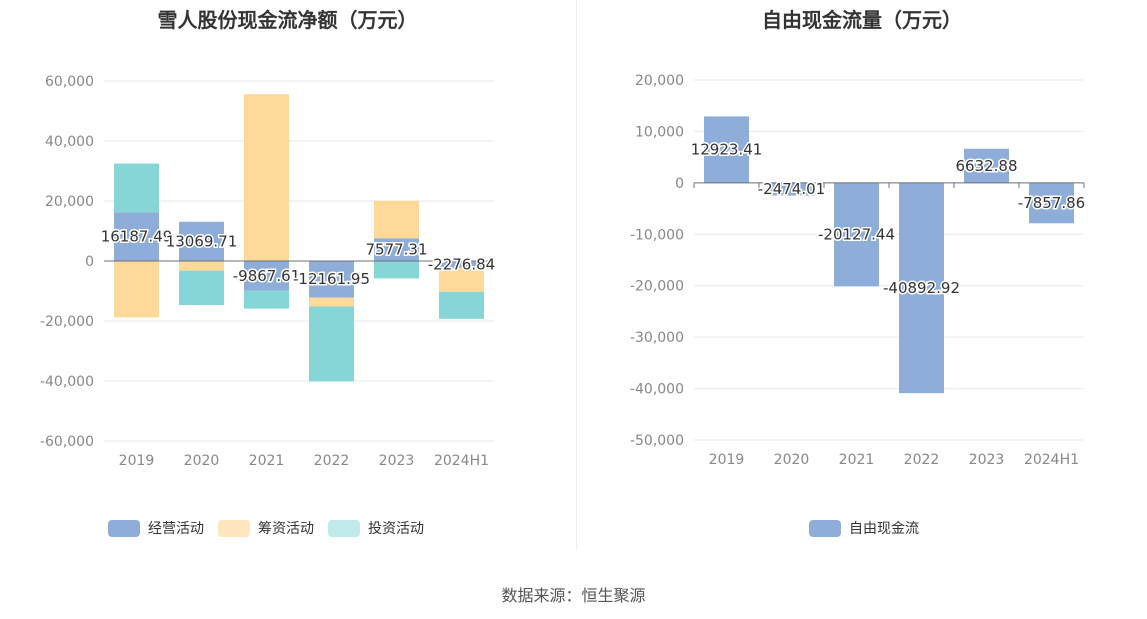  What do you see at coordinates (234, 528) in the screenshot?
I see `legend-swatch-financing` at bounding box center [234, 528].